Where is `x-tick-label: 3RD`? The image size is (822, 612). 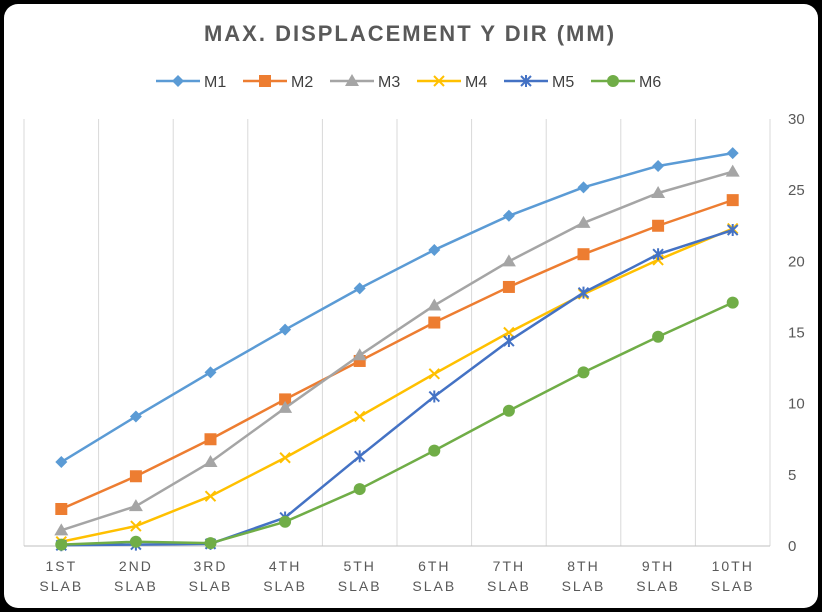
x-tick-label: 3RD is located at coordinates (210, 566).